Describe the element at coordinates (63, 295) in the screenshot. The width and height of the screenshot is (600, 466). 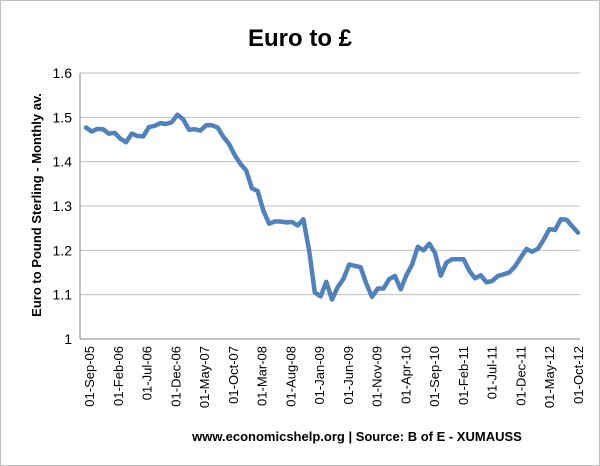
I see `y-tick-label: 1.1` at that location.